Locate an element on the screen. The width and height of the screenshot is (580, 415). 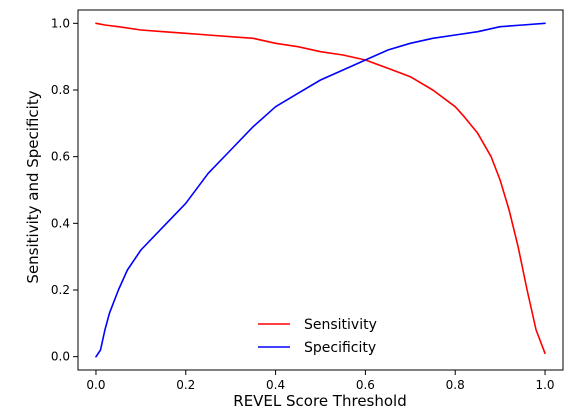
x-tick-label: 0.2 is located at coordinates (185, 385).